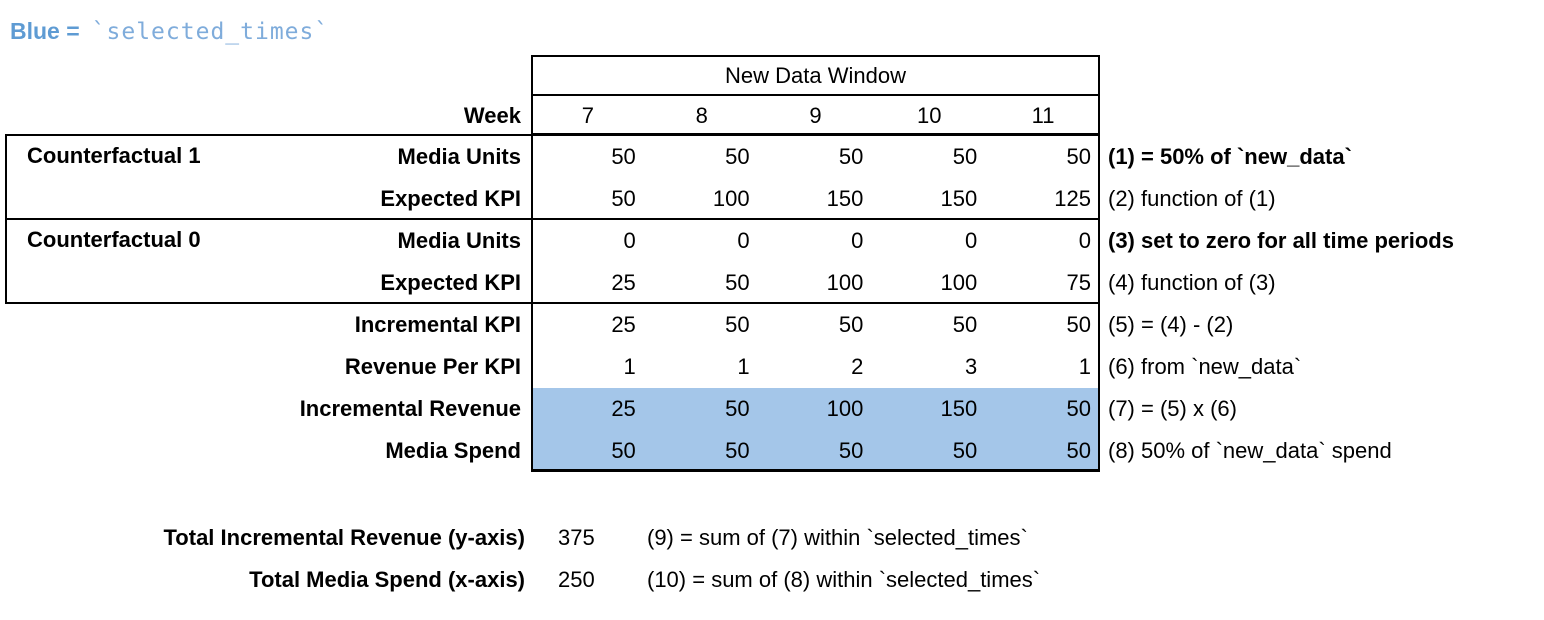 The height and width of the screenshot is (620, 1544). Describe the element at coordinates (1192, 198) in the screenshot. I see `annotation-2: (2) function of (1)` at that location.